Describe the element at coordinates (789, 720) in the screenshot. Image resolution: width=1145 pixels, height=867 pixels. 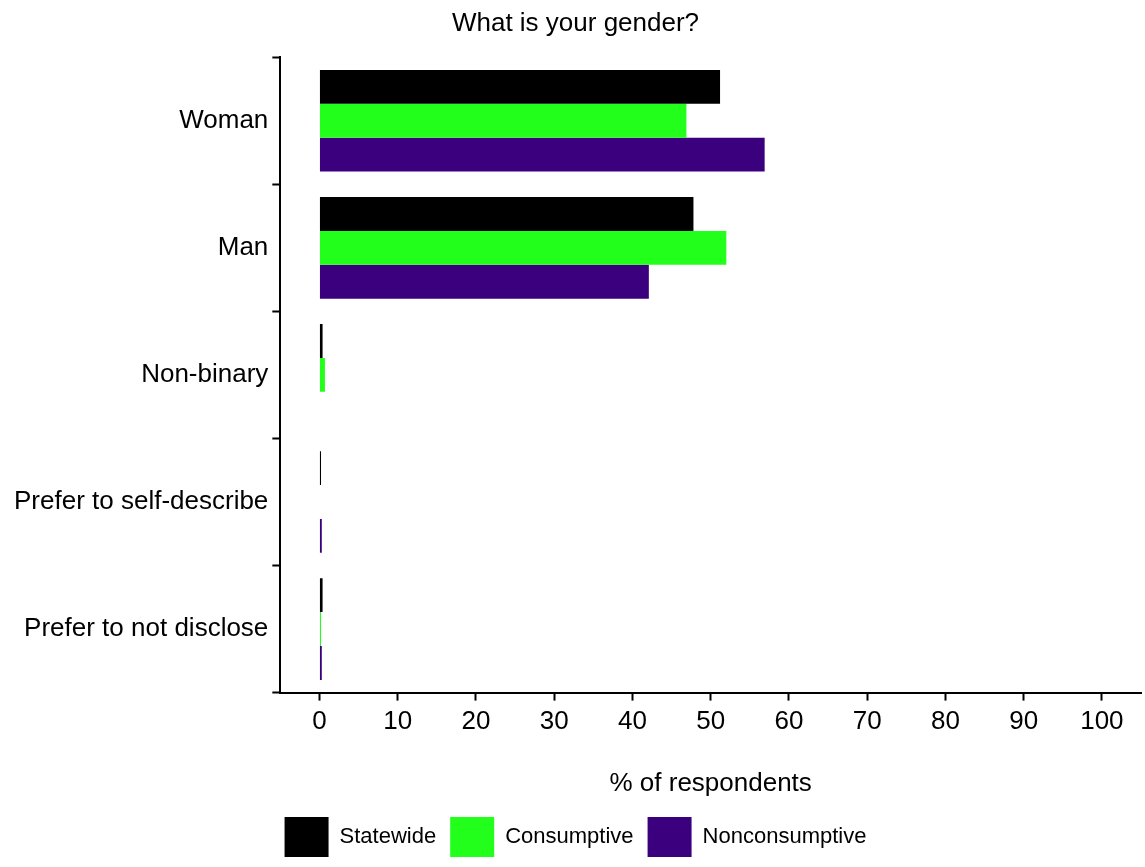
I see `x-tick-label: 60` at that location.